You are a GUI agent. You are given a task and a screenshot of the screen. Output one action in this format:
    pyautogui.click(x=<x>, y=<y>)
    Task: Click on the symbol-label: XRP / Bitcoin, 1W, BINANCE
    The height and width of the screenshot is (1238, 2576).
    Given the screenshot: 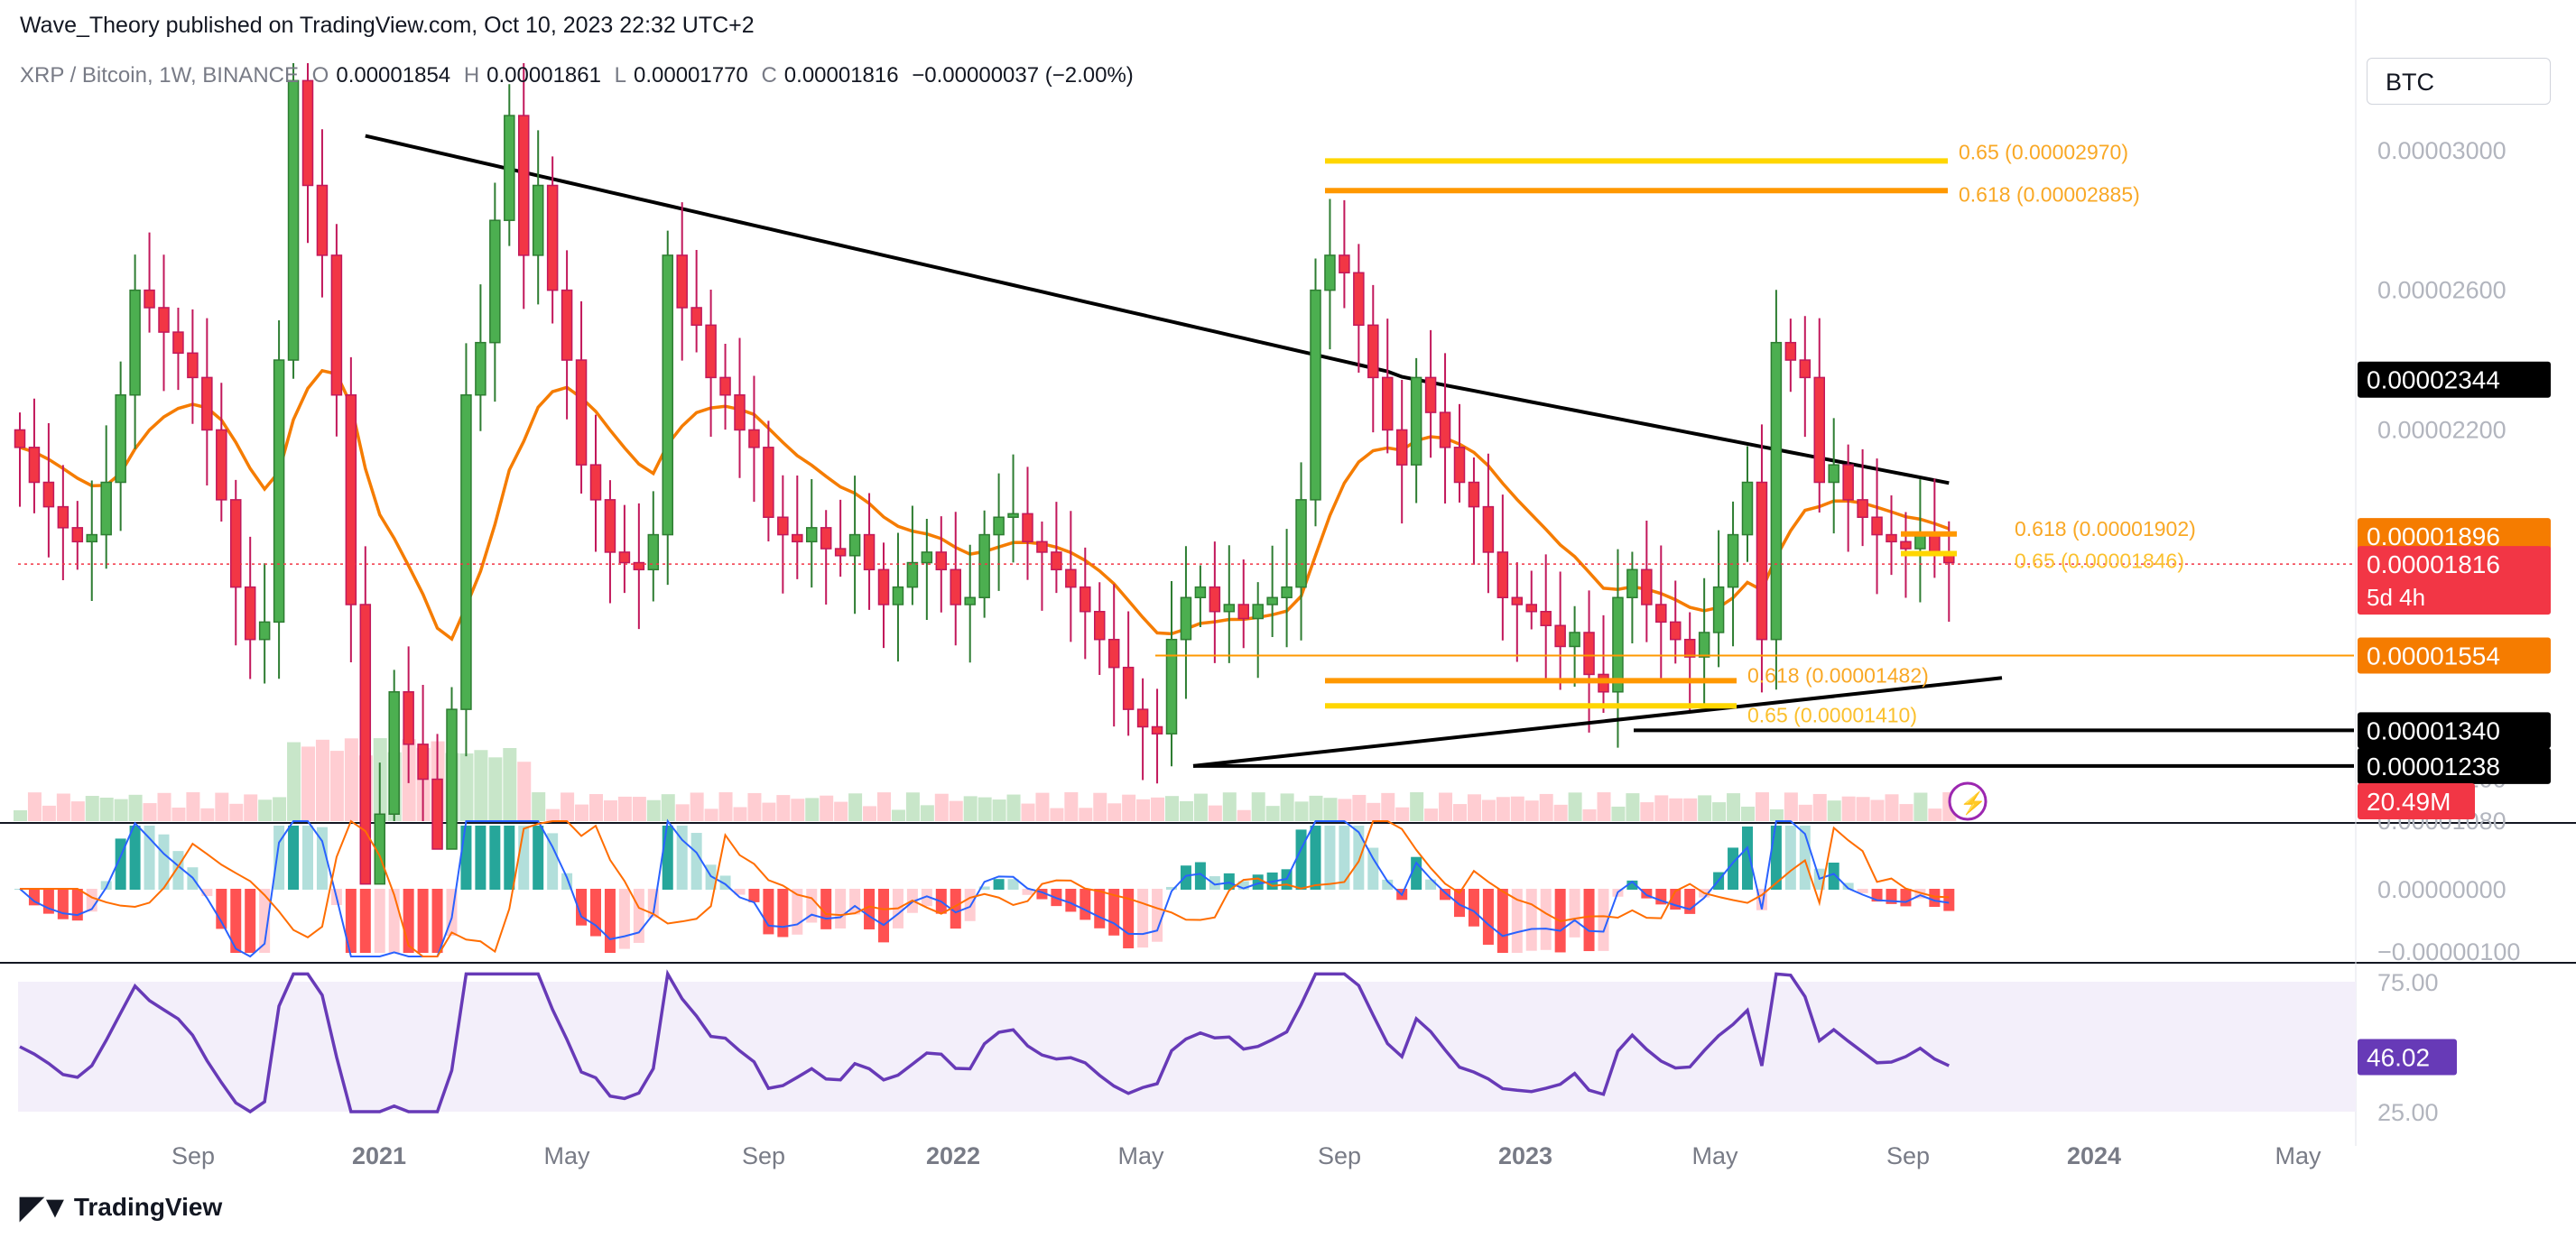 What is the action you would take?
    pyautogui.click(x=159, y=75)
    